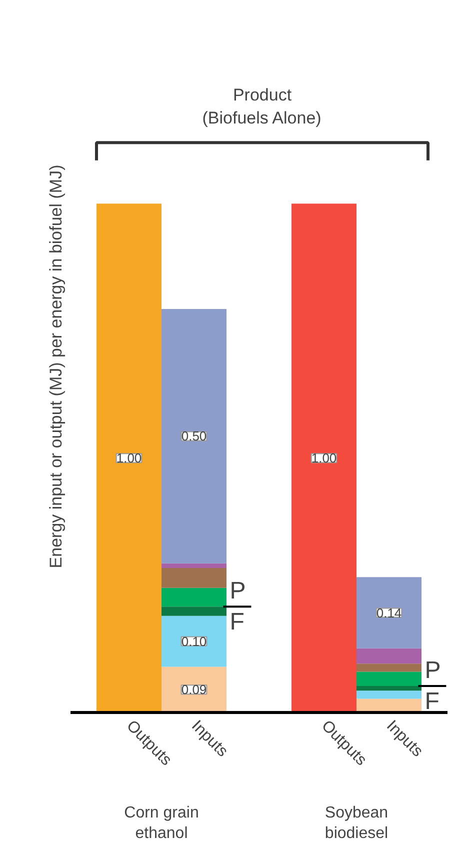 This screenshot has height=844, width=467. Describe the element at coordinates (356, 823) in the screenshot. I see `text: Soybean biodiesel` at that location.